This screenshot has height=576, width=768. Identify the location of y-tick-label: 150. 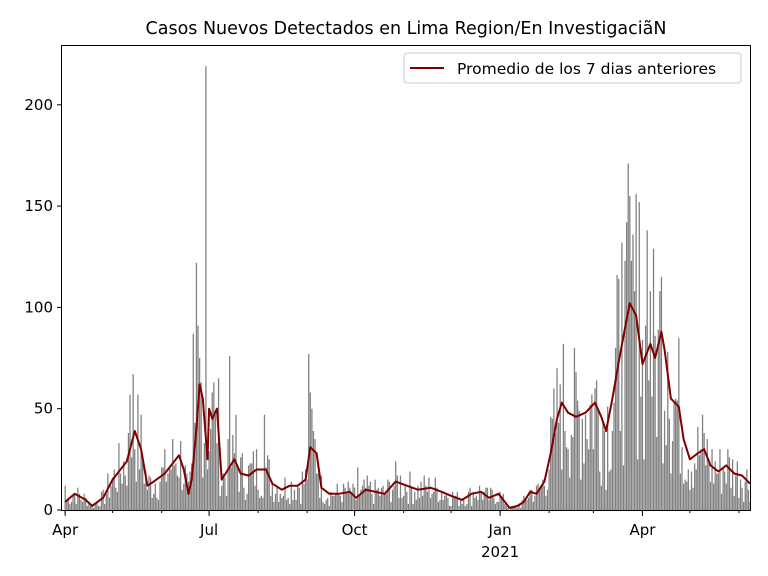
(38, 206).